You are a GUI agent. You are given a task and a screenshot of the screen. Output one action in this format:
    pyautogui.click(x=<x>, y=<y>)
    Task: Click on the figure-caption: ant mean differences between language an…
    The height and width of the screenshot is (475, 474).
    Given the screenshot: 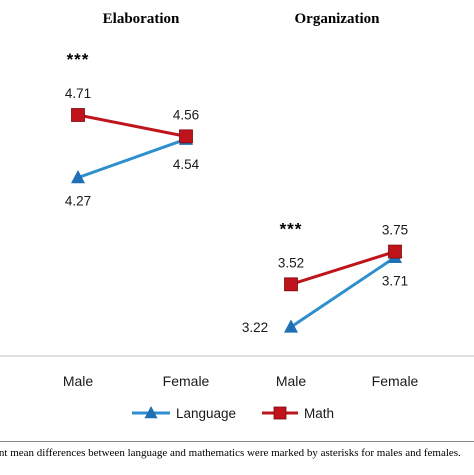 What is the action you would take?
    pyautogui.click(x=237, y=458)
    